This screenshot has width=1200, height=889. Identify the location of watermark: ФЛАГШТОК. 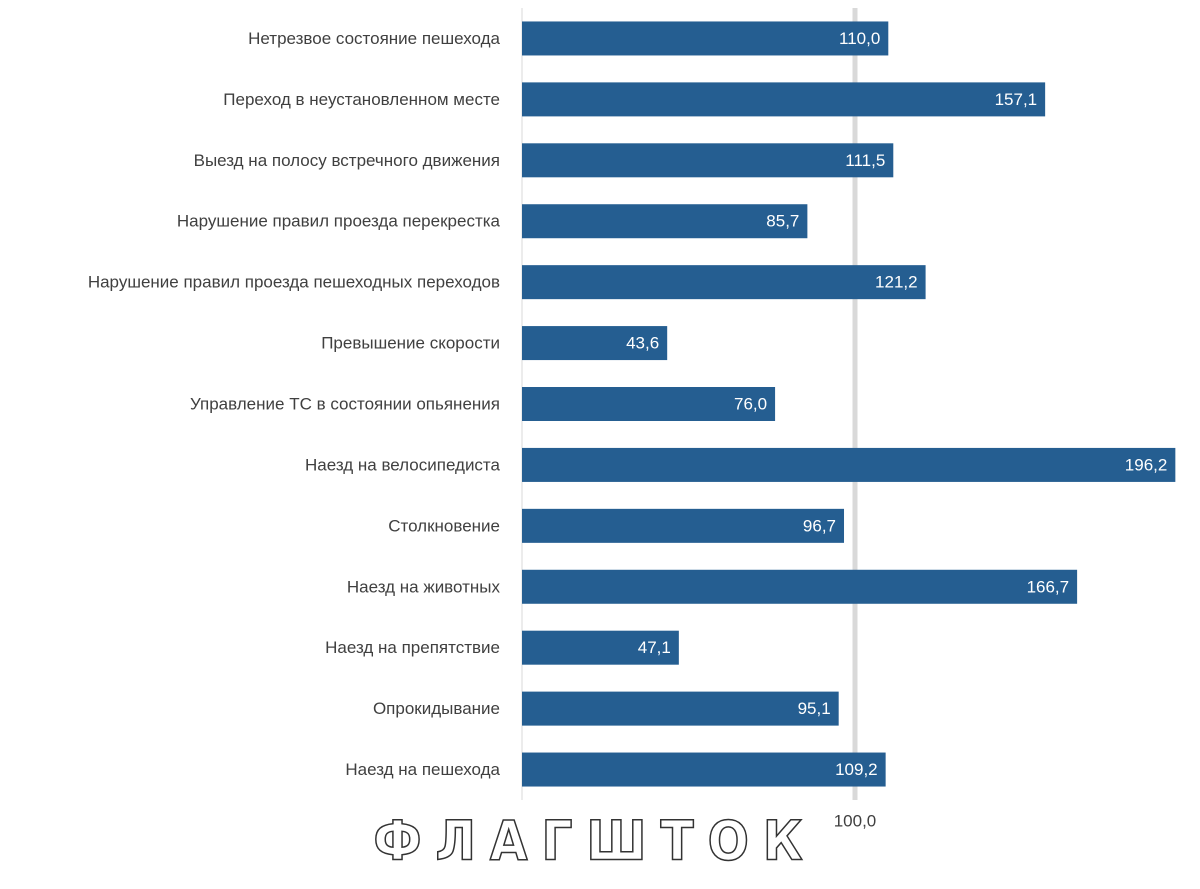
(594, 841).